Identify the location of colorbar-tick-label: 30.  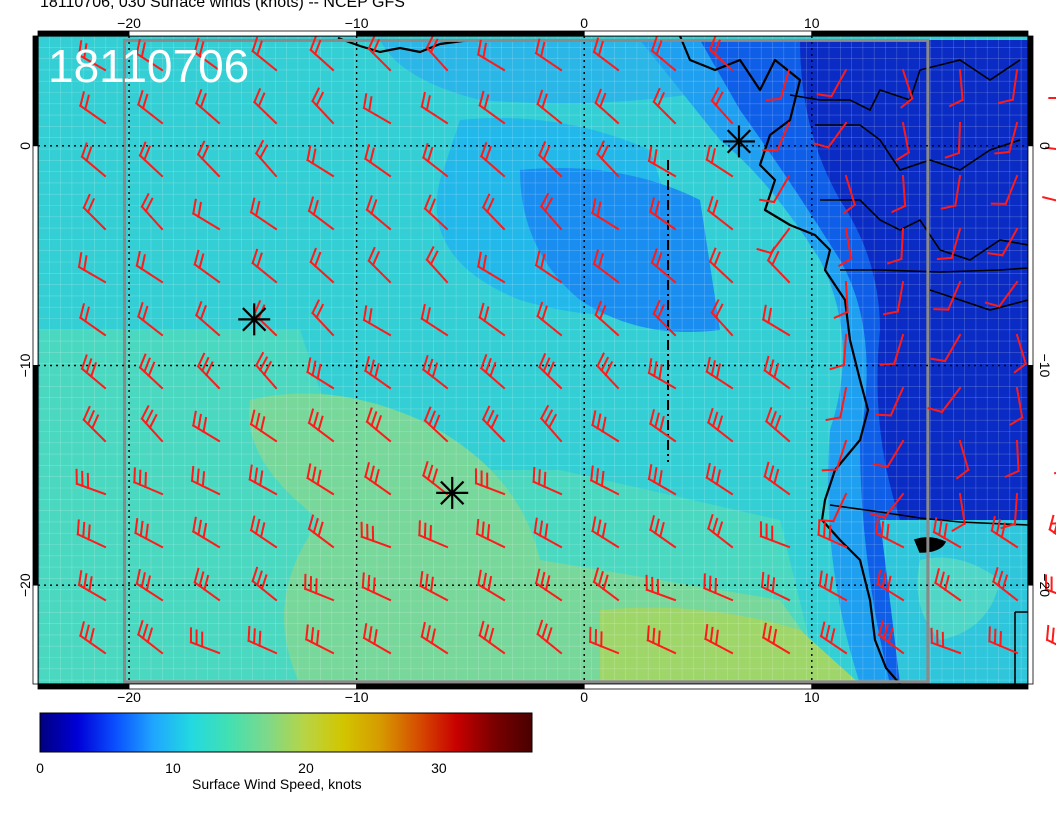
(439, 768).